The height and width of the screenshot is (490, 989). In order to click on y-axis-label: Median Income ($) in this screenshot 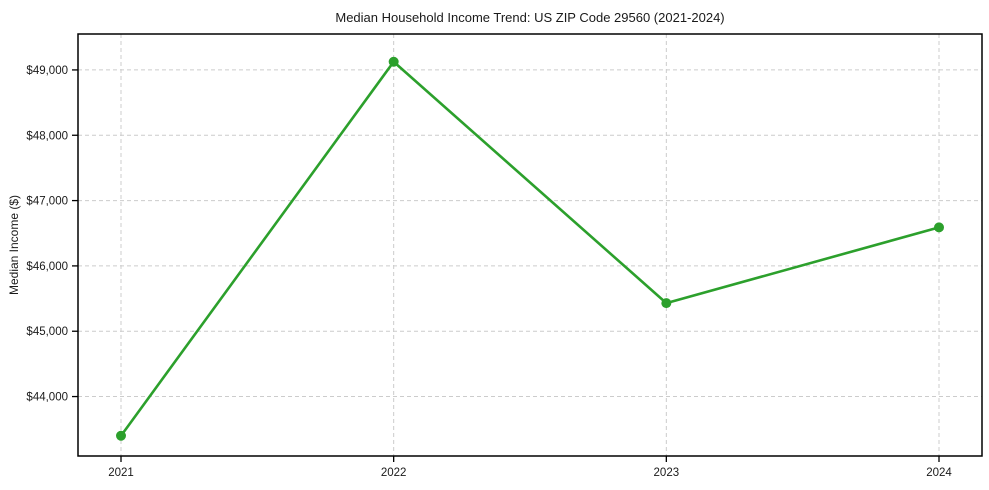, I will do `click(14, 245)`.